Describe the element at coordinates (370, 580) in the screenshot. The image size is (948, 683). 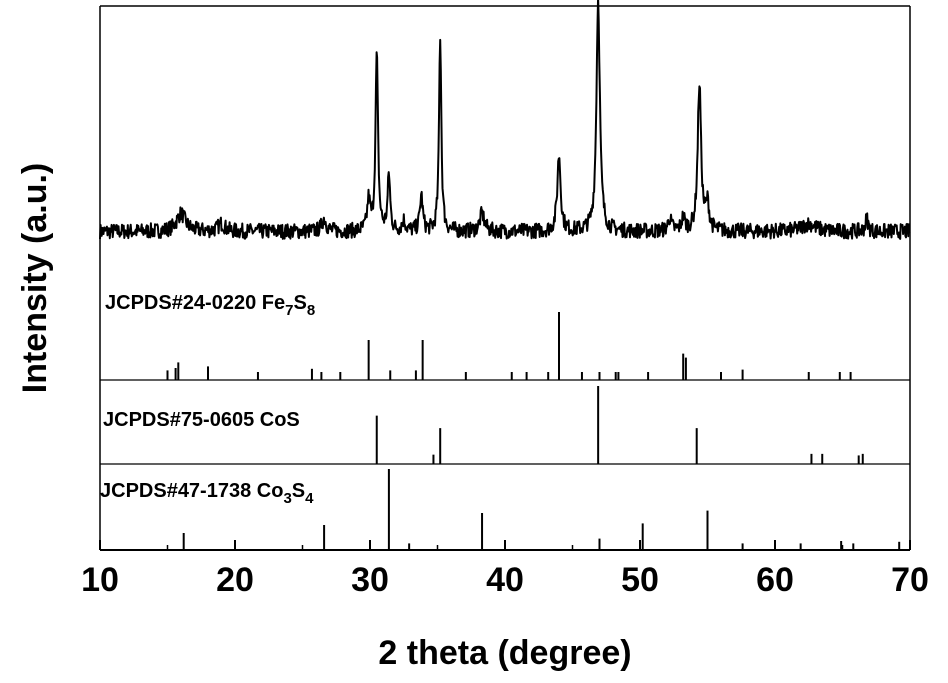
I see `x-tick-label-30: 30` at that location.